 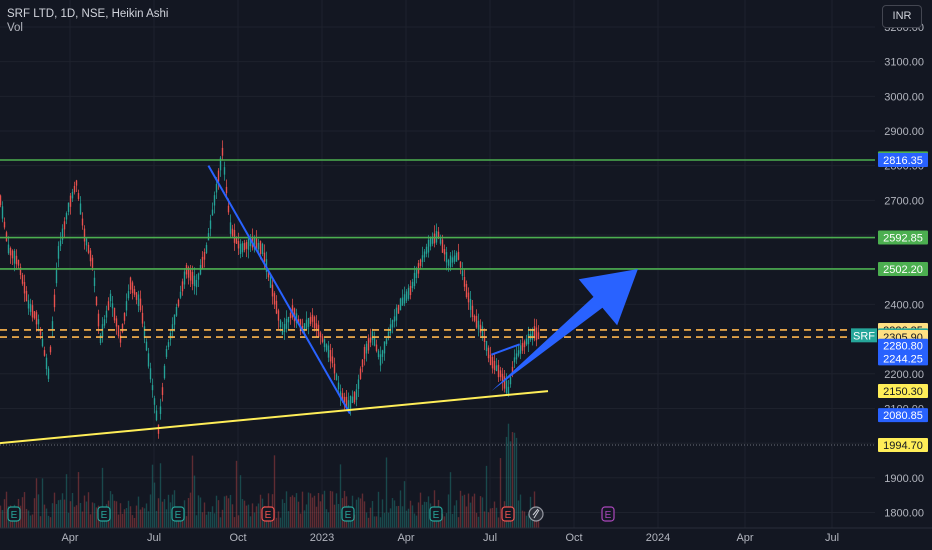 I want to click on dividend-glyph, so click(x=536, y=513).